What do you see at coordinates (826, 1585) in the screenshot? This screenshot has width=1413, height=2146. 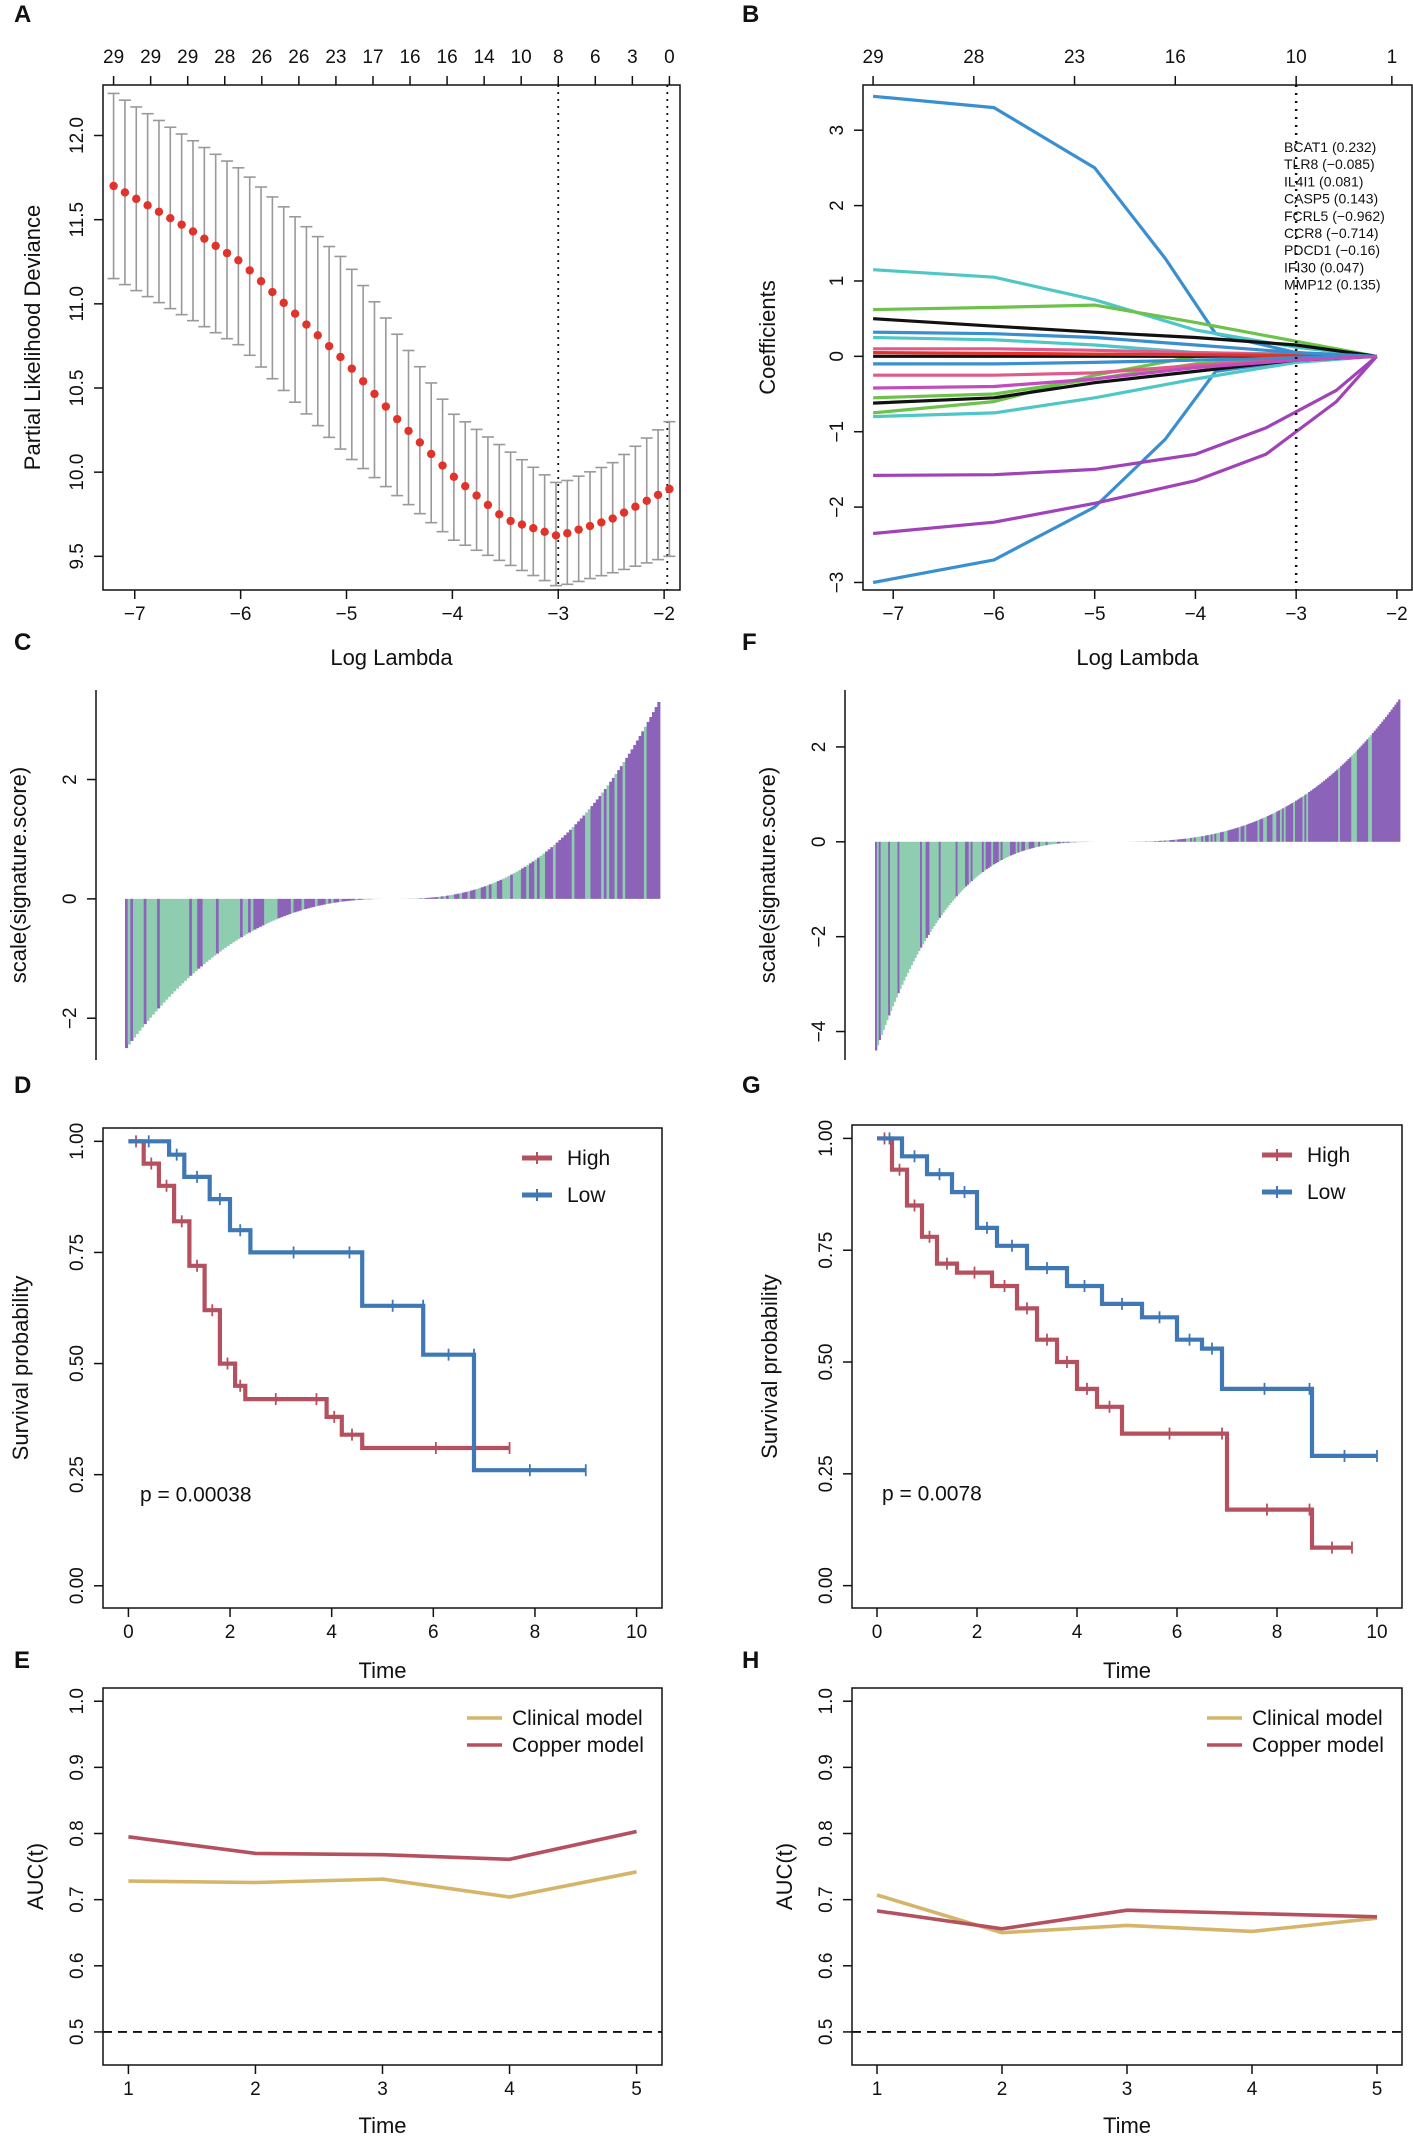 I see `y-axis-g-tick-label: 0.00` at bounding box center [826, 1585].